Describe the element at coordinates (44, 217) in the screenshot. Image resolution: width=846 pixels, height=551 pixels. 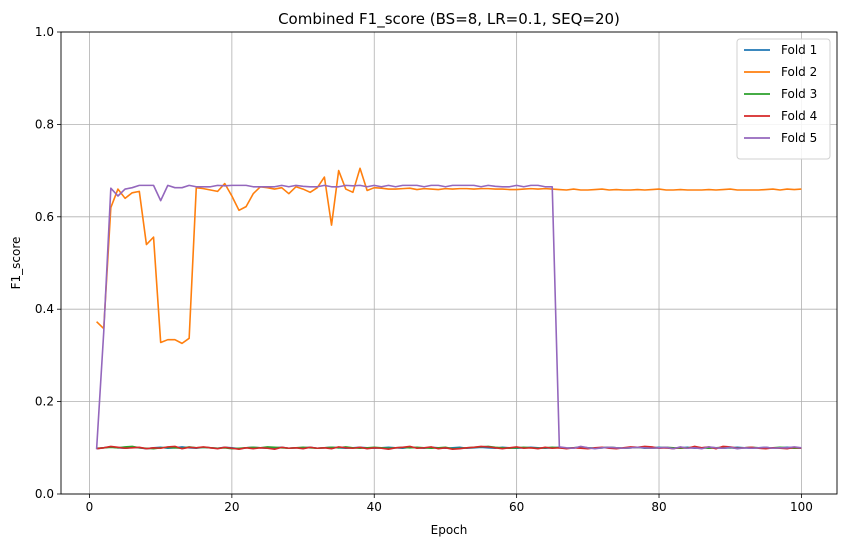
I see `y-tick-label: 0.6` at that location.